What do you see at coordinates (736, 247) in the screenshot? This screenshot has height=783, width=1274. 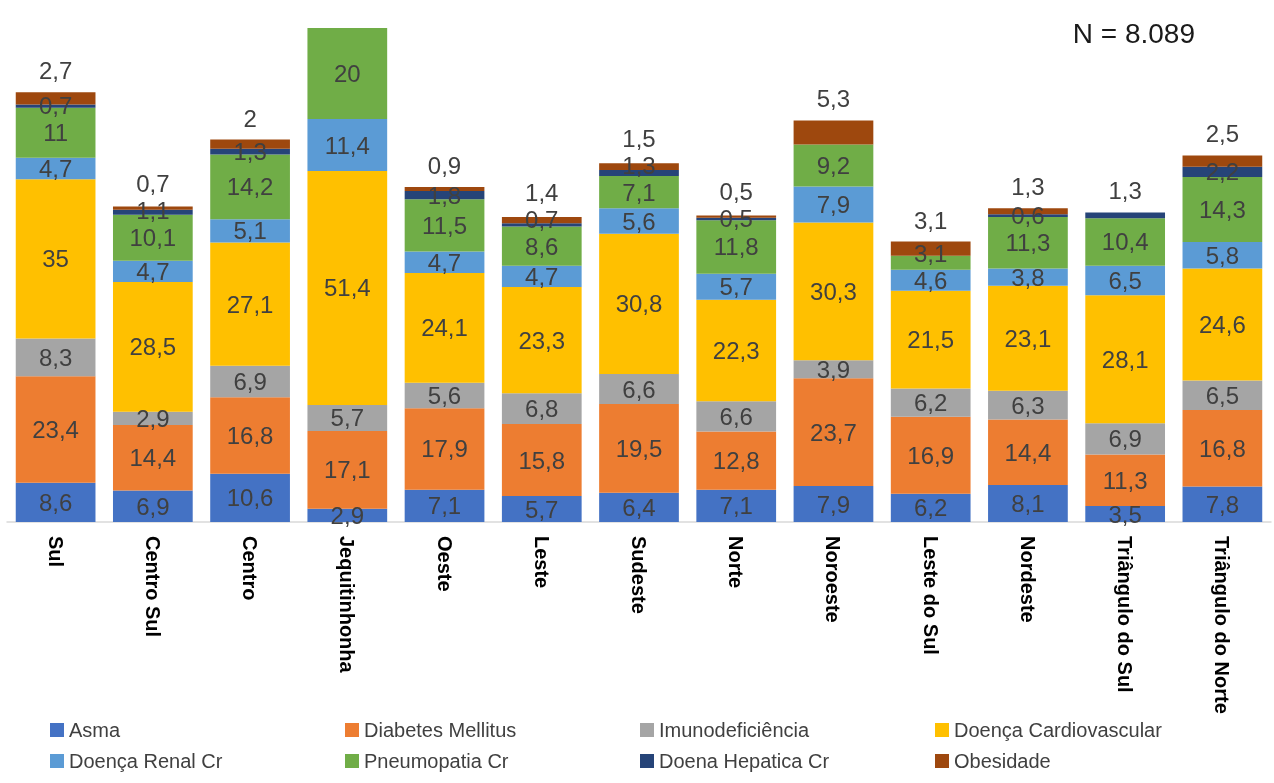 I see `data-label: 11,8` at bounding box center [736, 247].